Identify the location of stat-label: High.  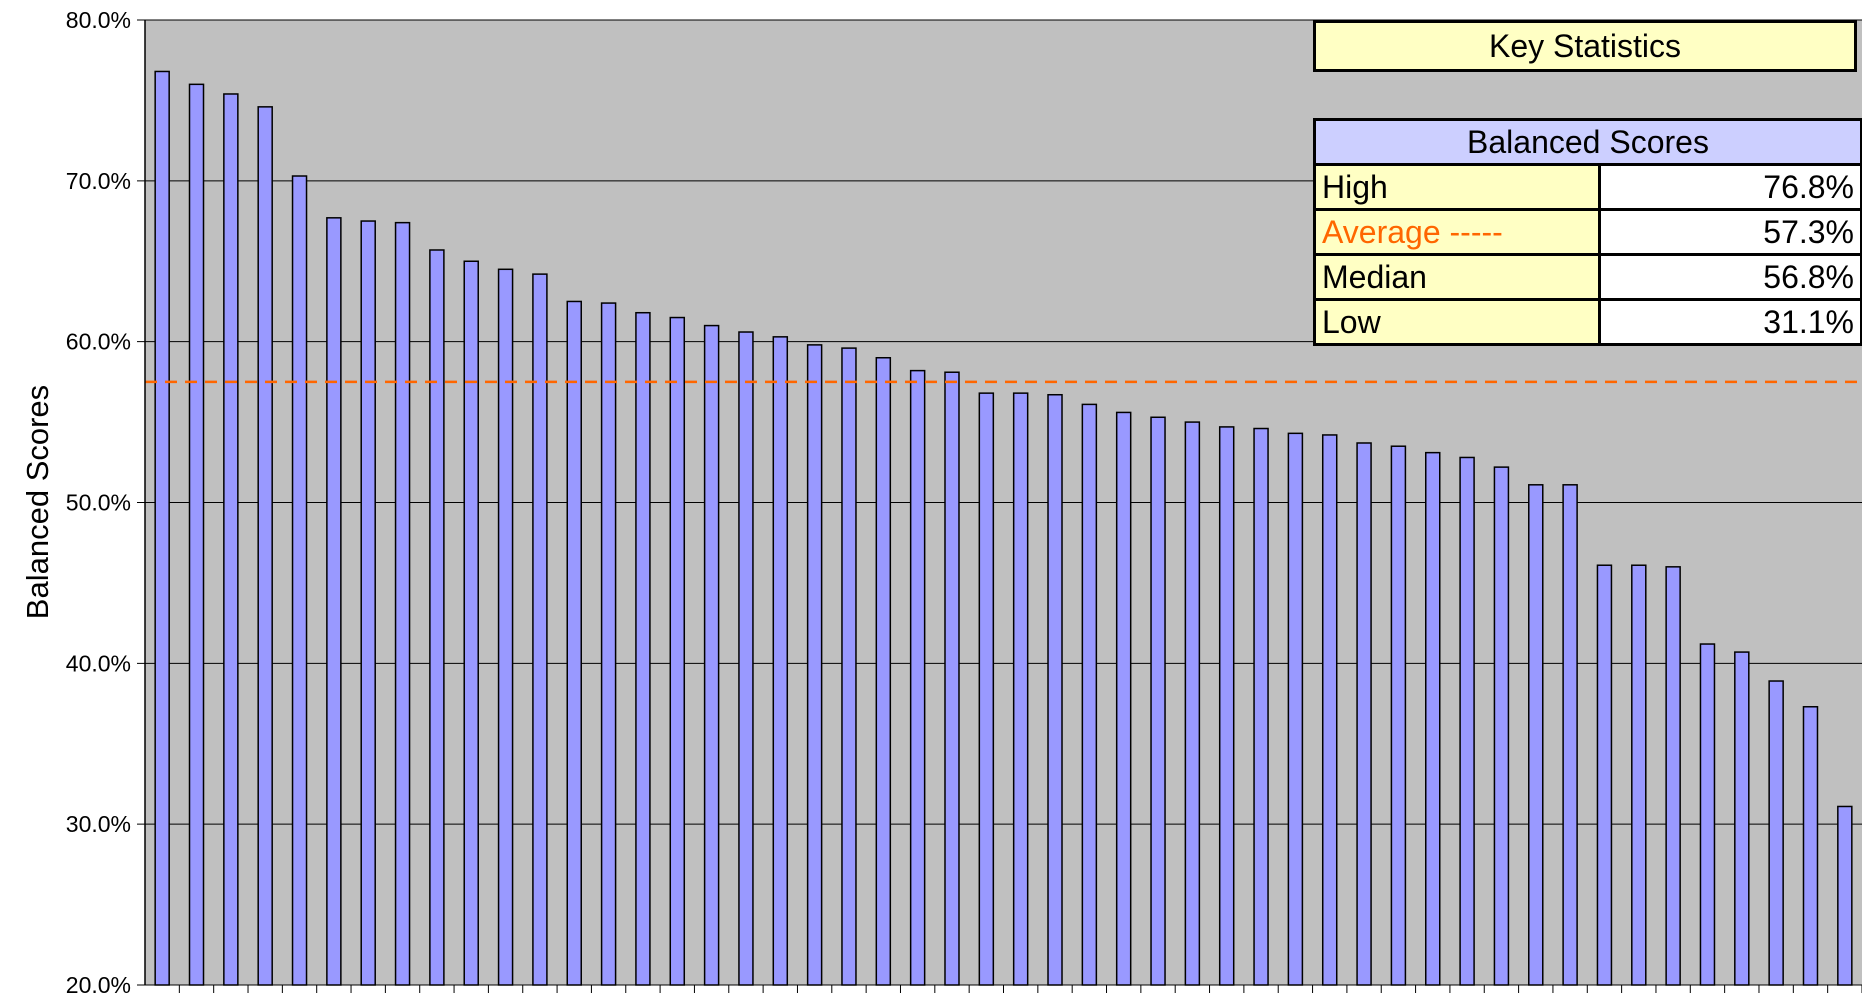
(1457, 187).